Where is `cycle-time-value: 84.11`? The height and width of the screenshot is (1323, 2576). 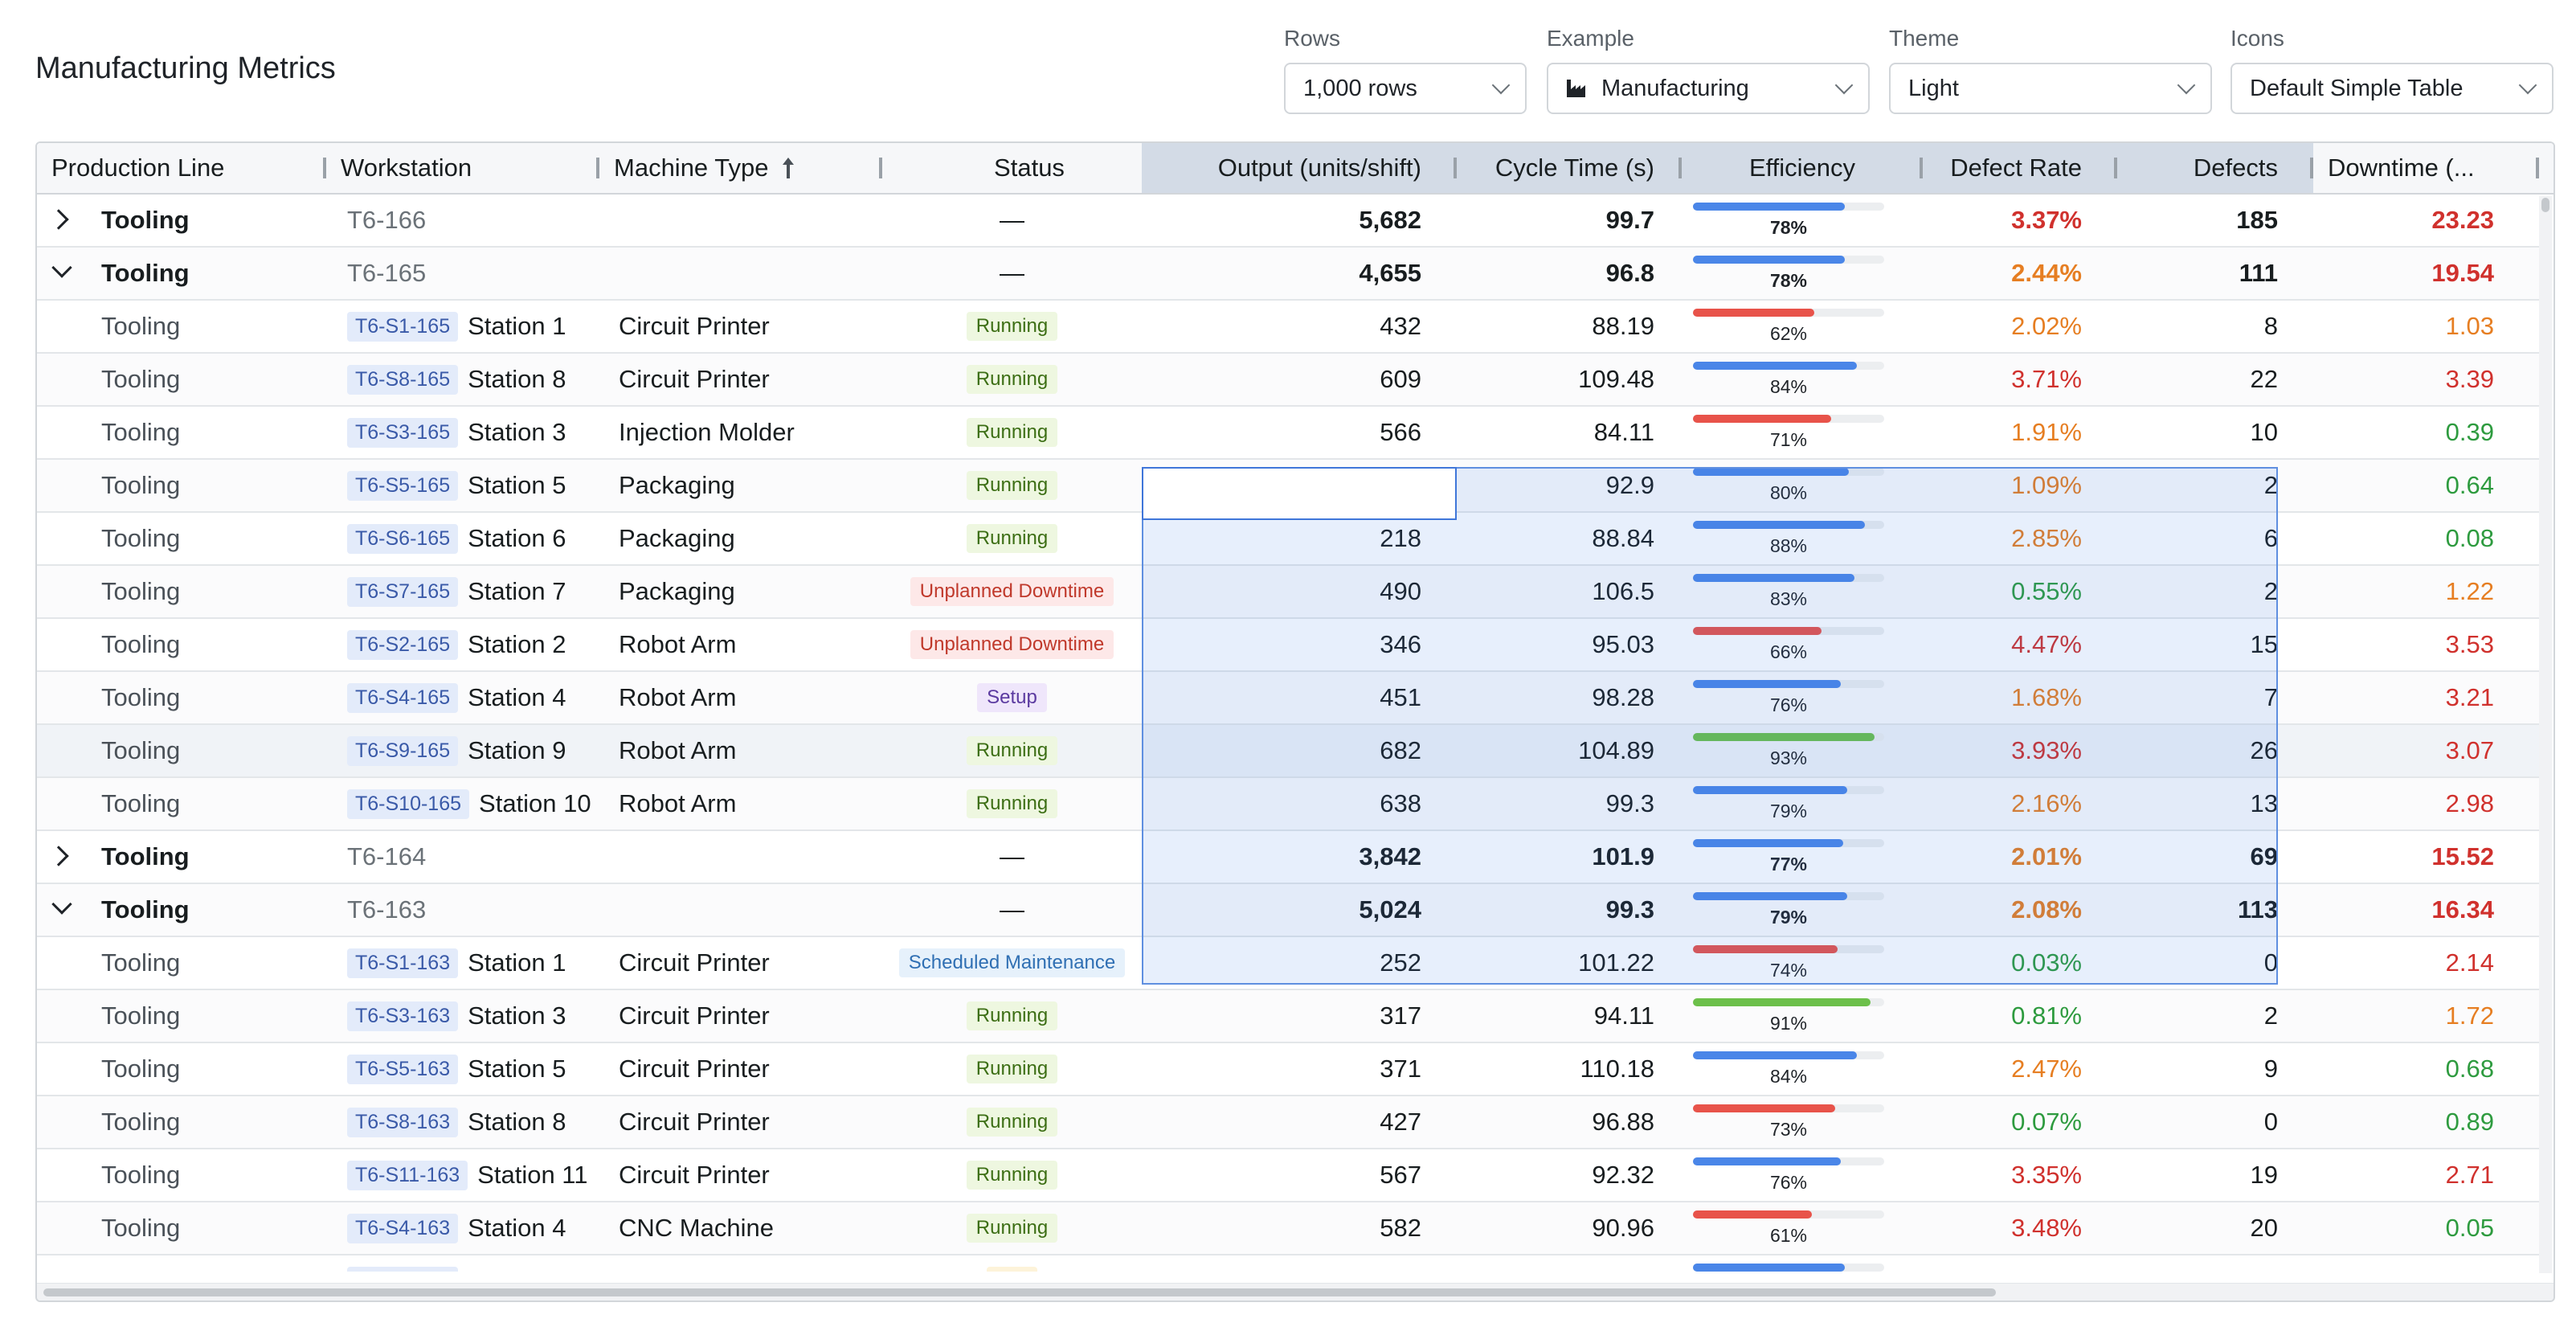 cycle-time-value: 84.11 is located at coordinates (1623, 432).